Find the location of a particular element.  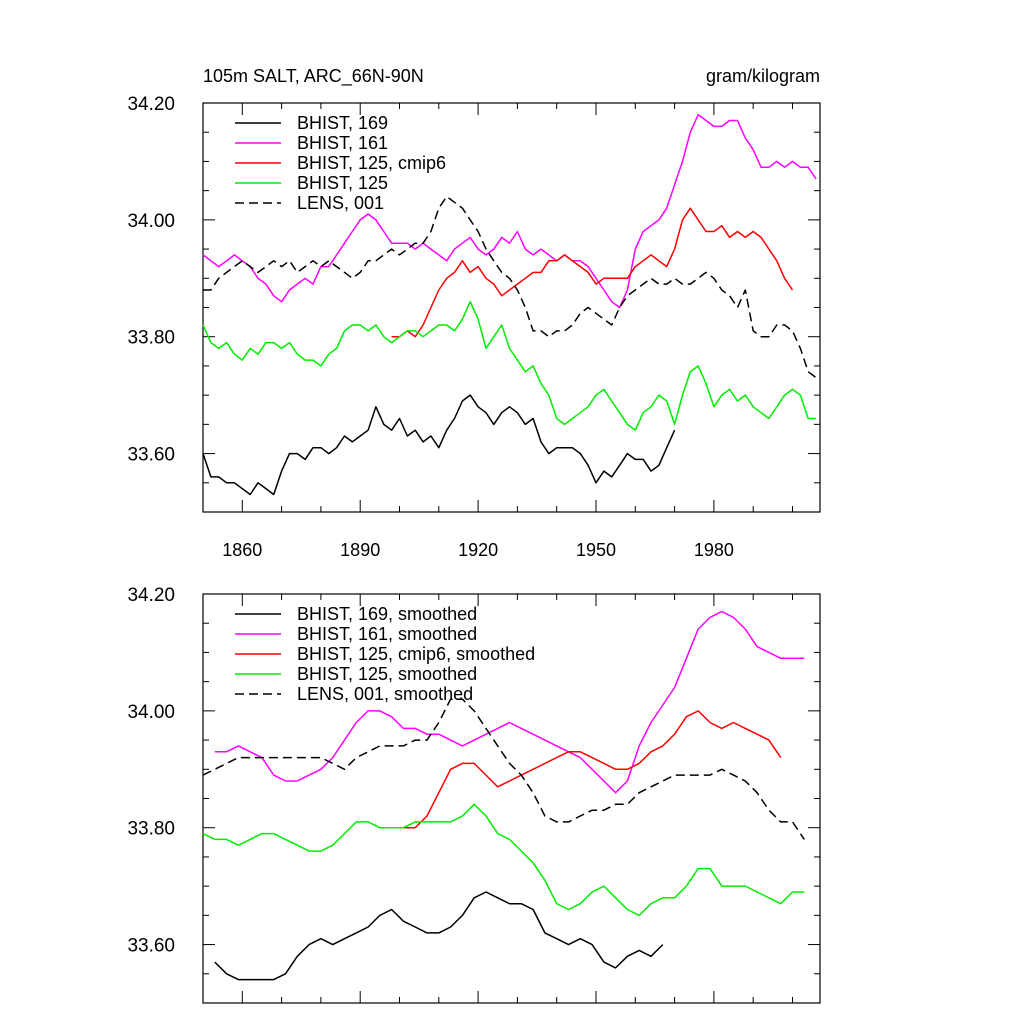

legend-label: LENS, 001, smoothed is located at coordinates (385, 694).